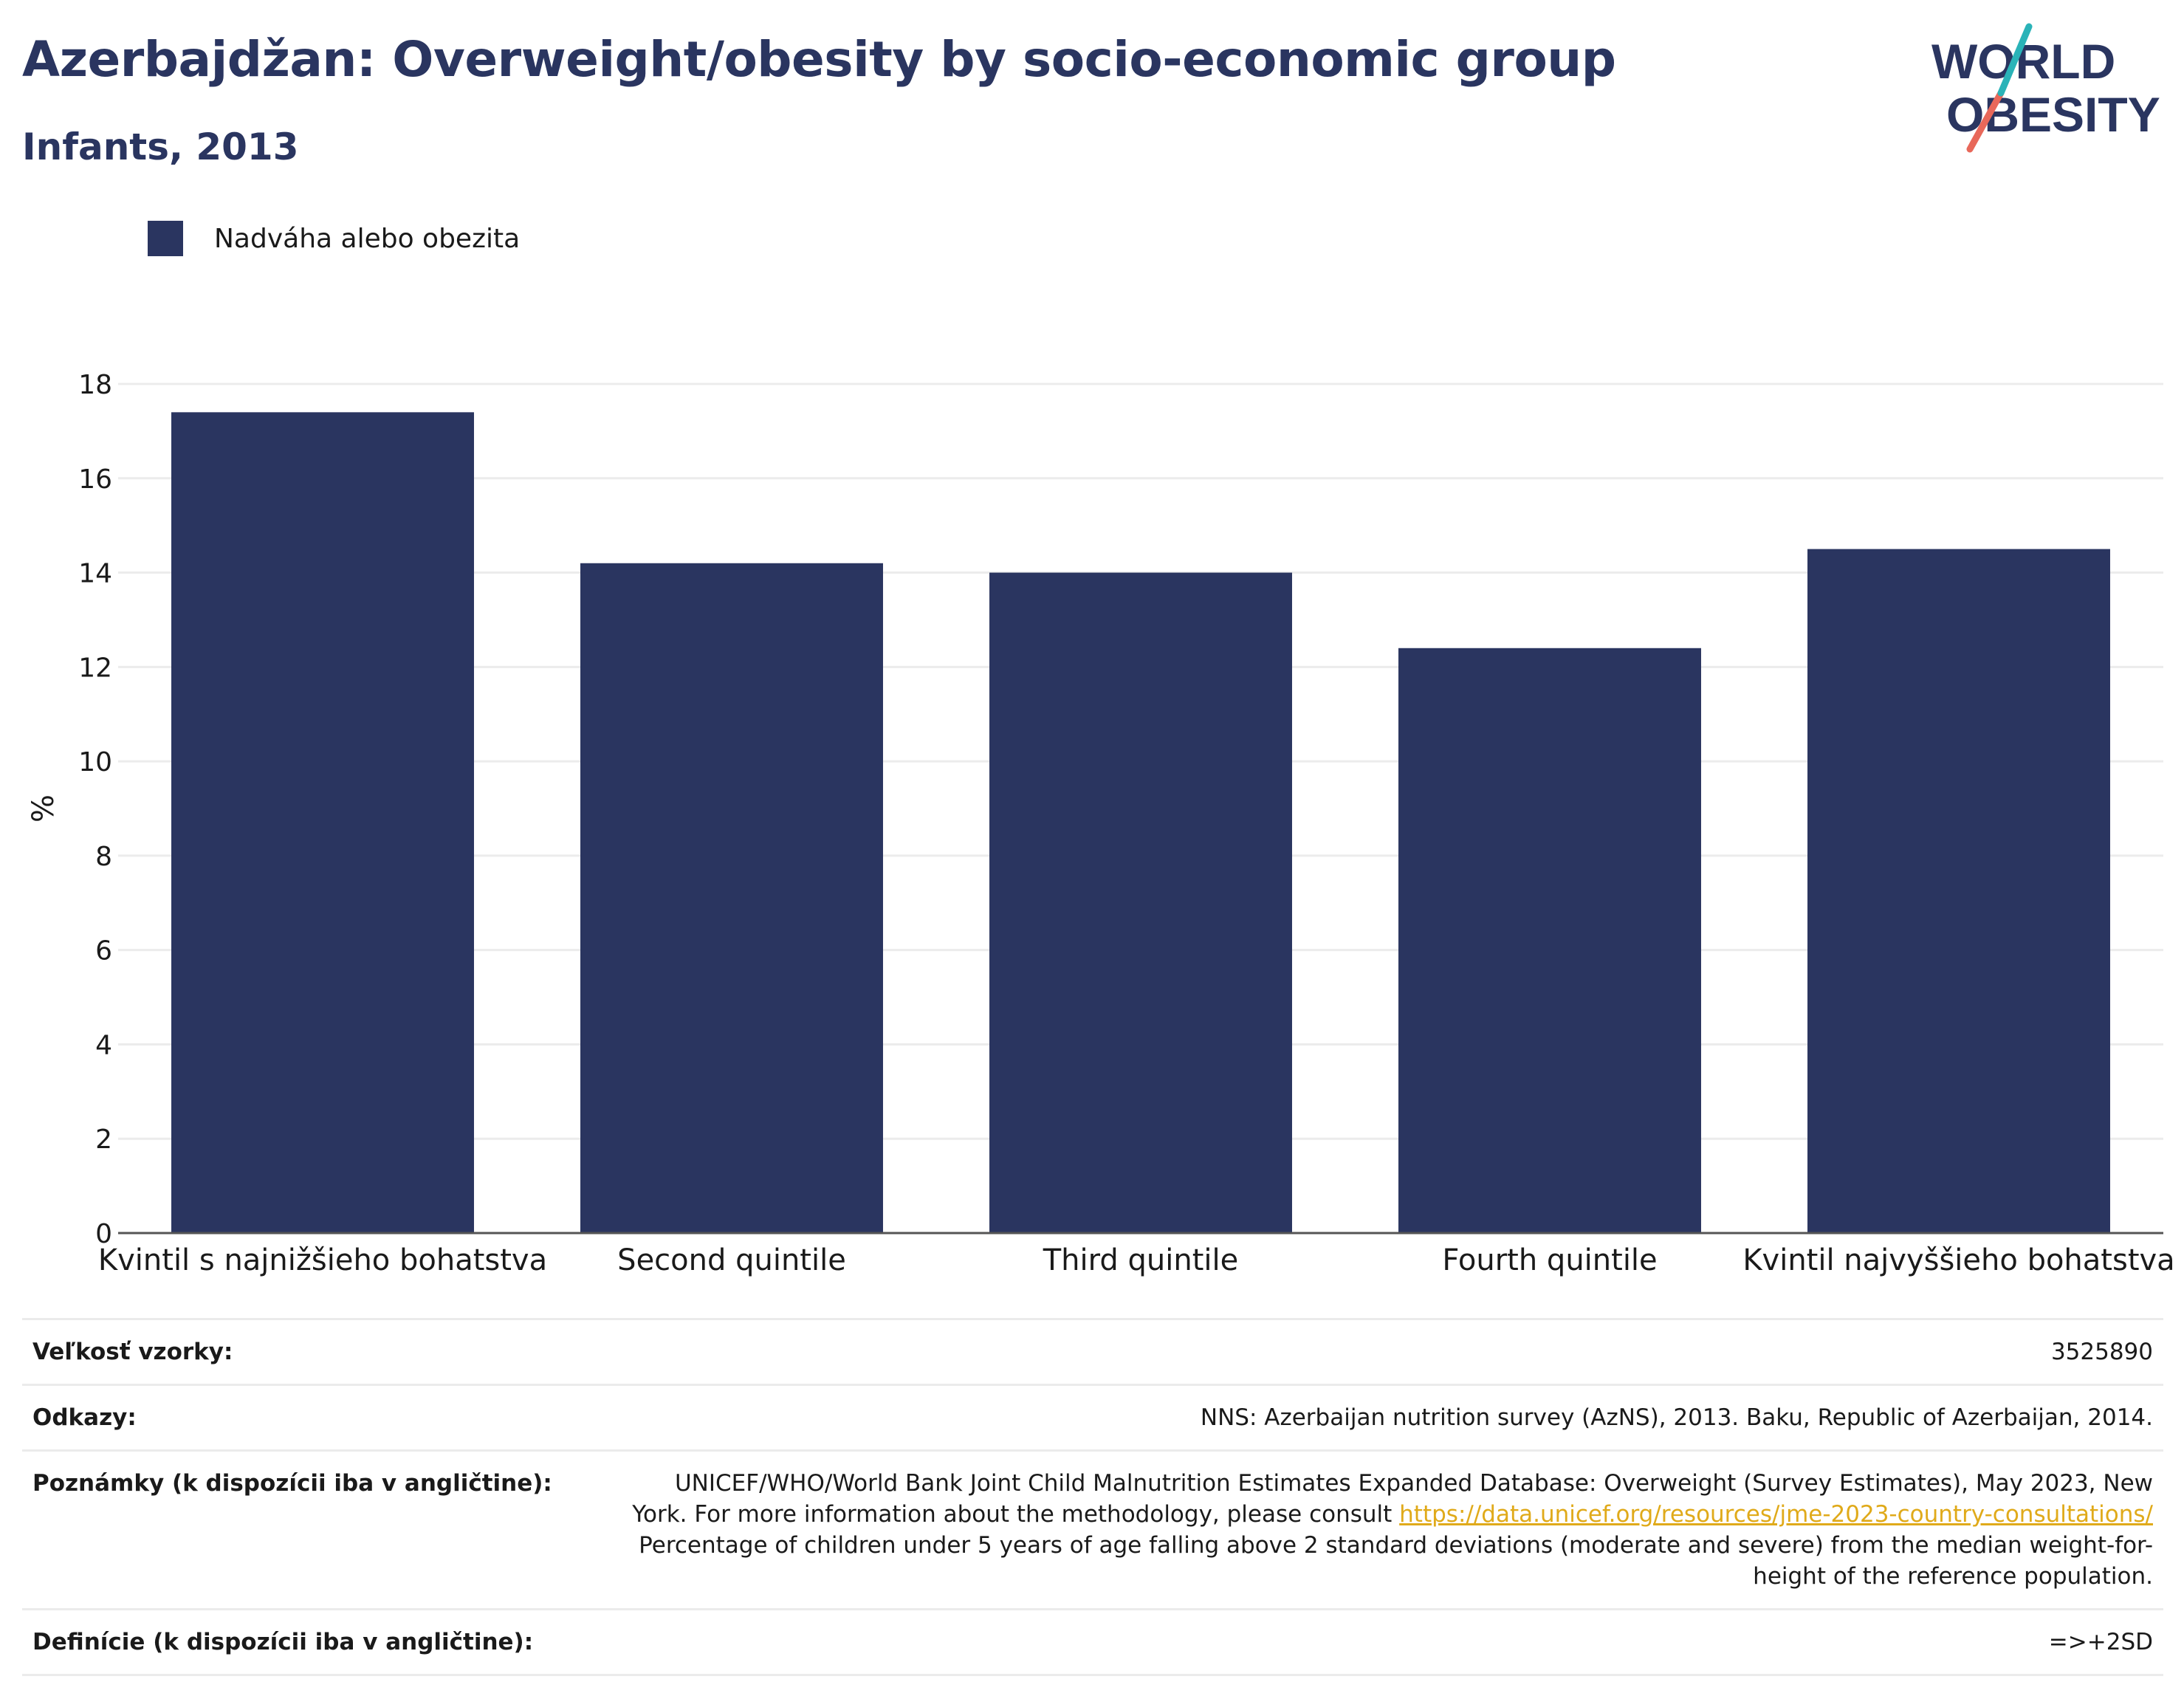  What do you see at coordinates (1953, 1576) in the screenshot?
I see `notes-line-4: height of the reference population.` at bounding box center [1953, 1576].